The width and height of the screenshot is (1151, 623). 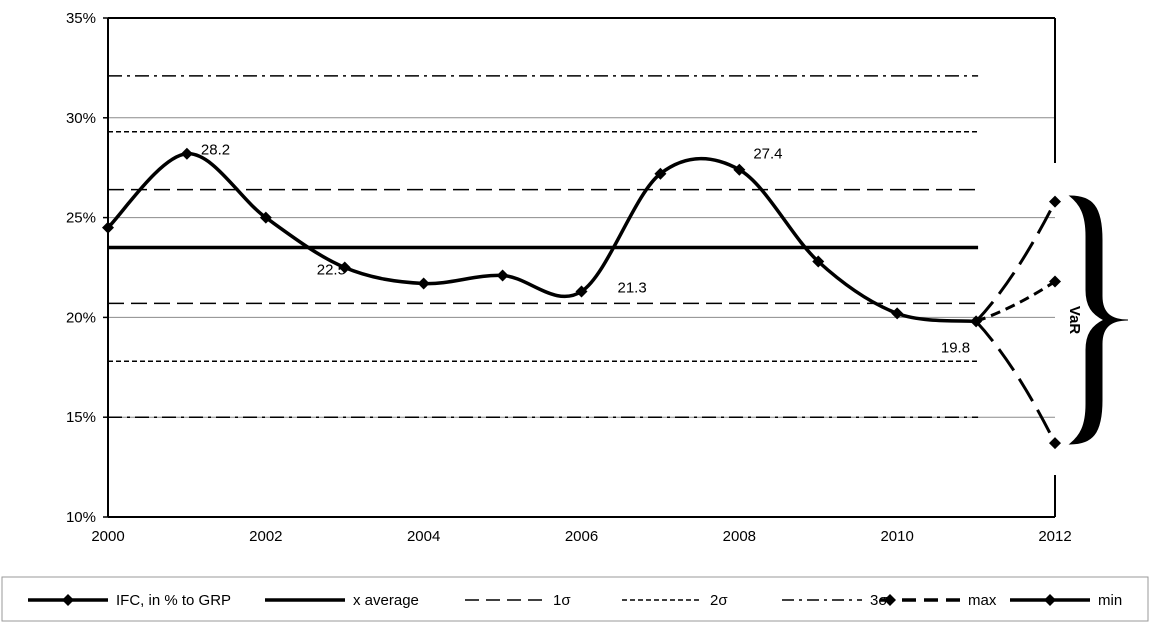 I want to click on var-label: VaR, so click(x=1074, y=320).